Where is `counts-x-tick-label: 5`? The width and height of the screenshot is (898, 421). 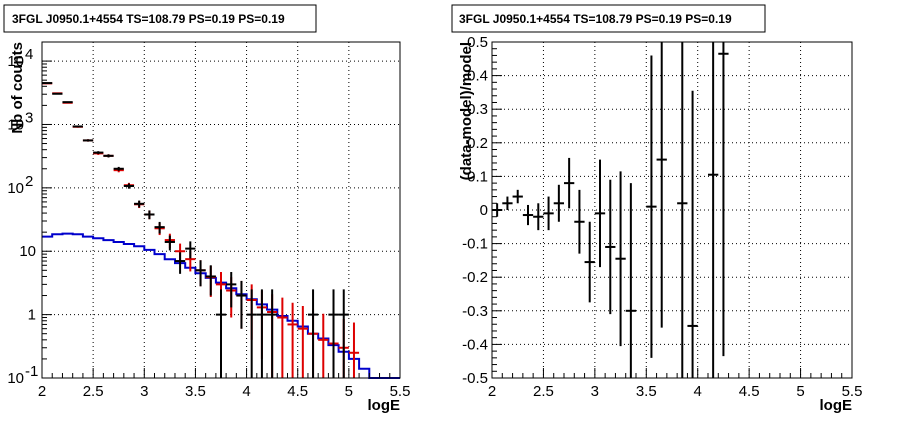
counts-x-tick-label: 5 is located at coordinates (349, 391).